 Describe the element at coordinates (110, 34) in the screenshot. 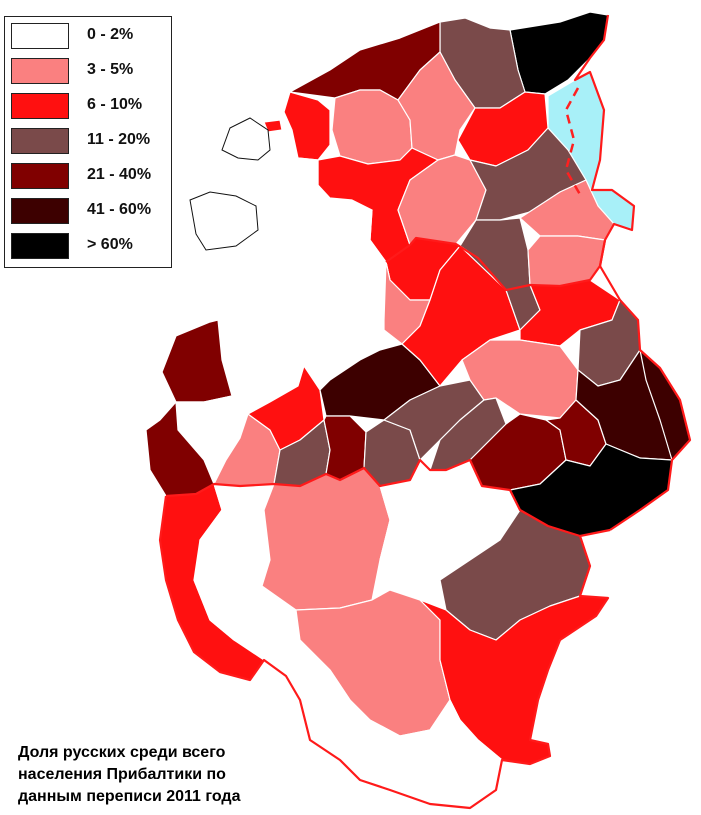

I see `legend-label: 0 - 2%` at that location.